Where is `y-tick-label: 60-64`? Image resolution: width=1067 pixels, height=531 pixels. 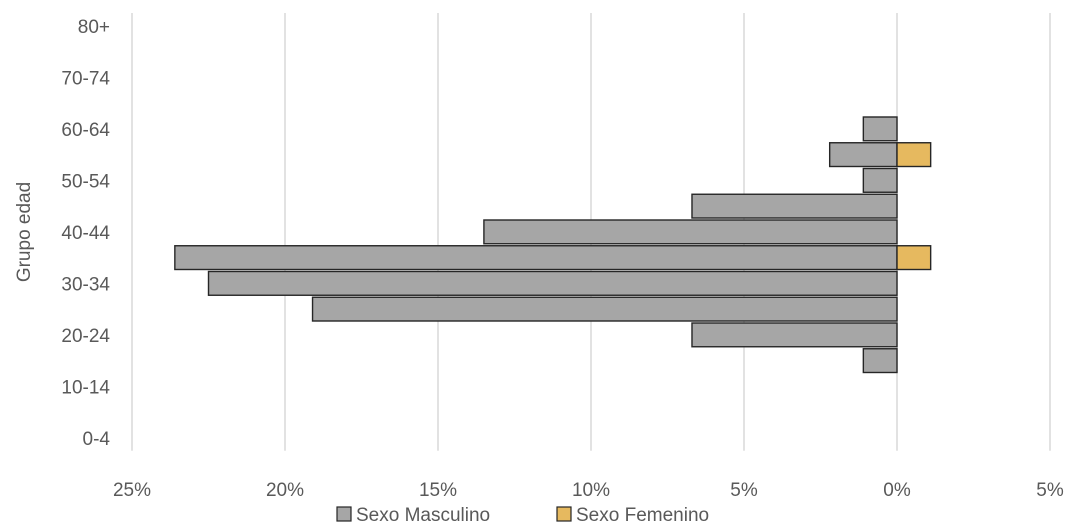 y-tick-label: 60-64 is located at coordinates (85, 130).